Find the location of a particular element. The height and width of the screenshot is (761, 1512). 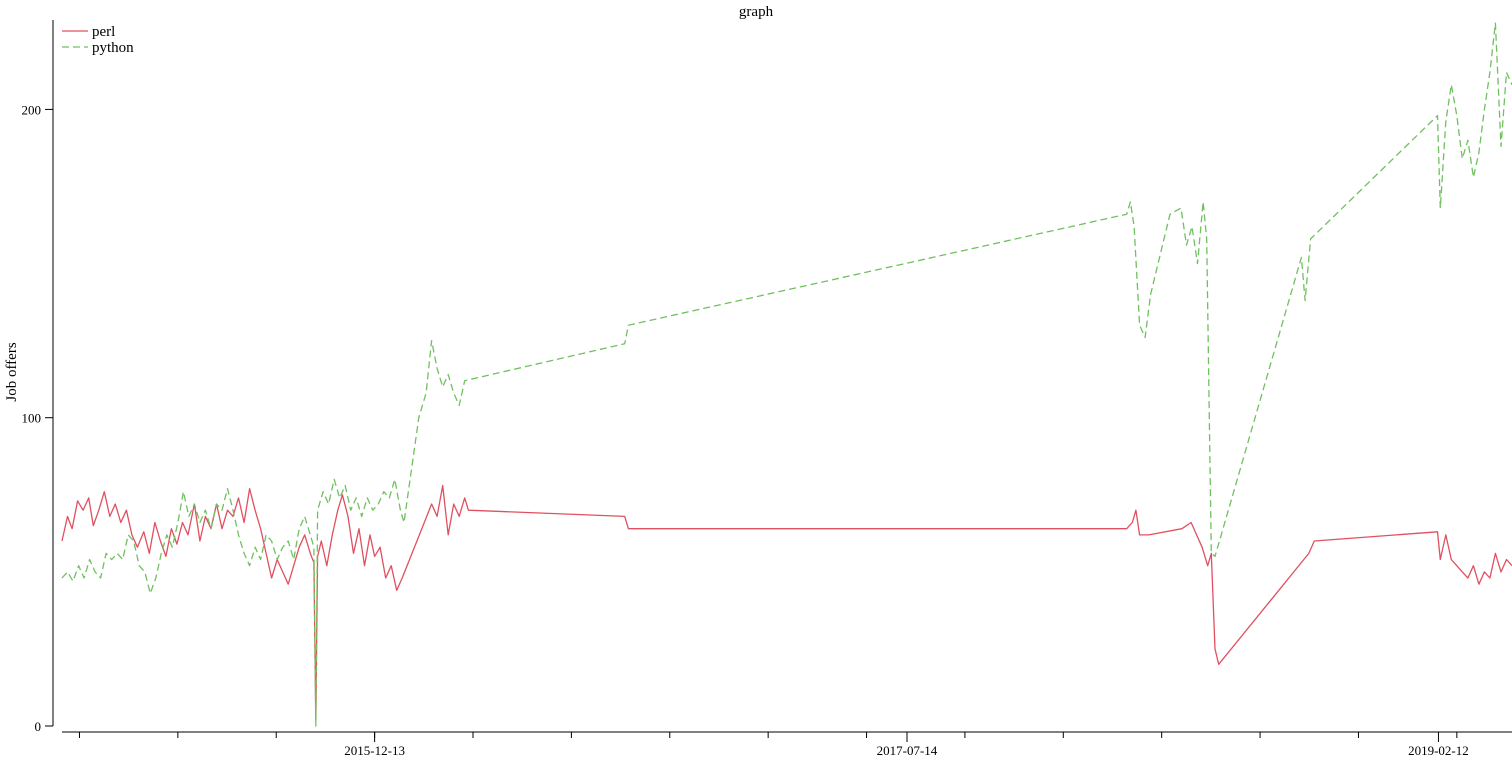

y-axis-ticks: 0 100 200 is located at coordinates (37, 418).